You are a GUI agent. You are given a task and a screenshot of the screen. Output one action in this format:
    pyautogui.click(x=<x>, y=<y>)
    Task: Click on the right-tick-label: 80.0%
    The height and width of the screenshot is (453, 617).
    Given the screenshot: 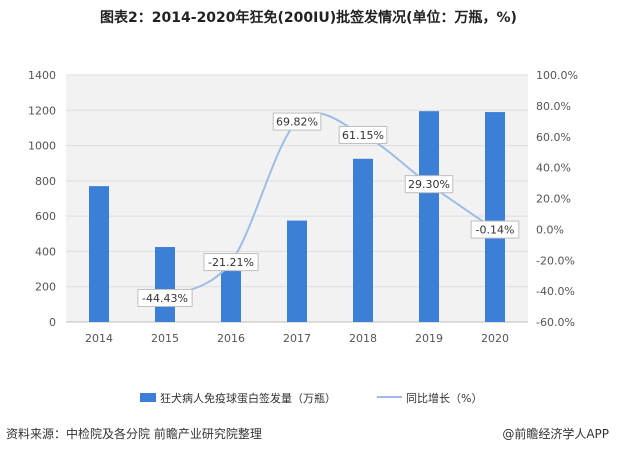 What is the action you would take?
    pyautogui.click(x=553, y=106)
    